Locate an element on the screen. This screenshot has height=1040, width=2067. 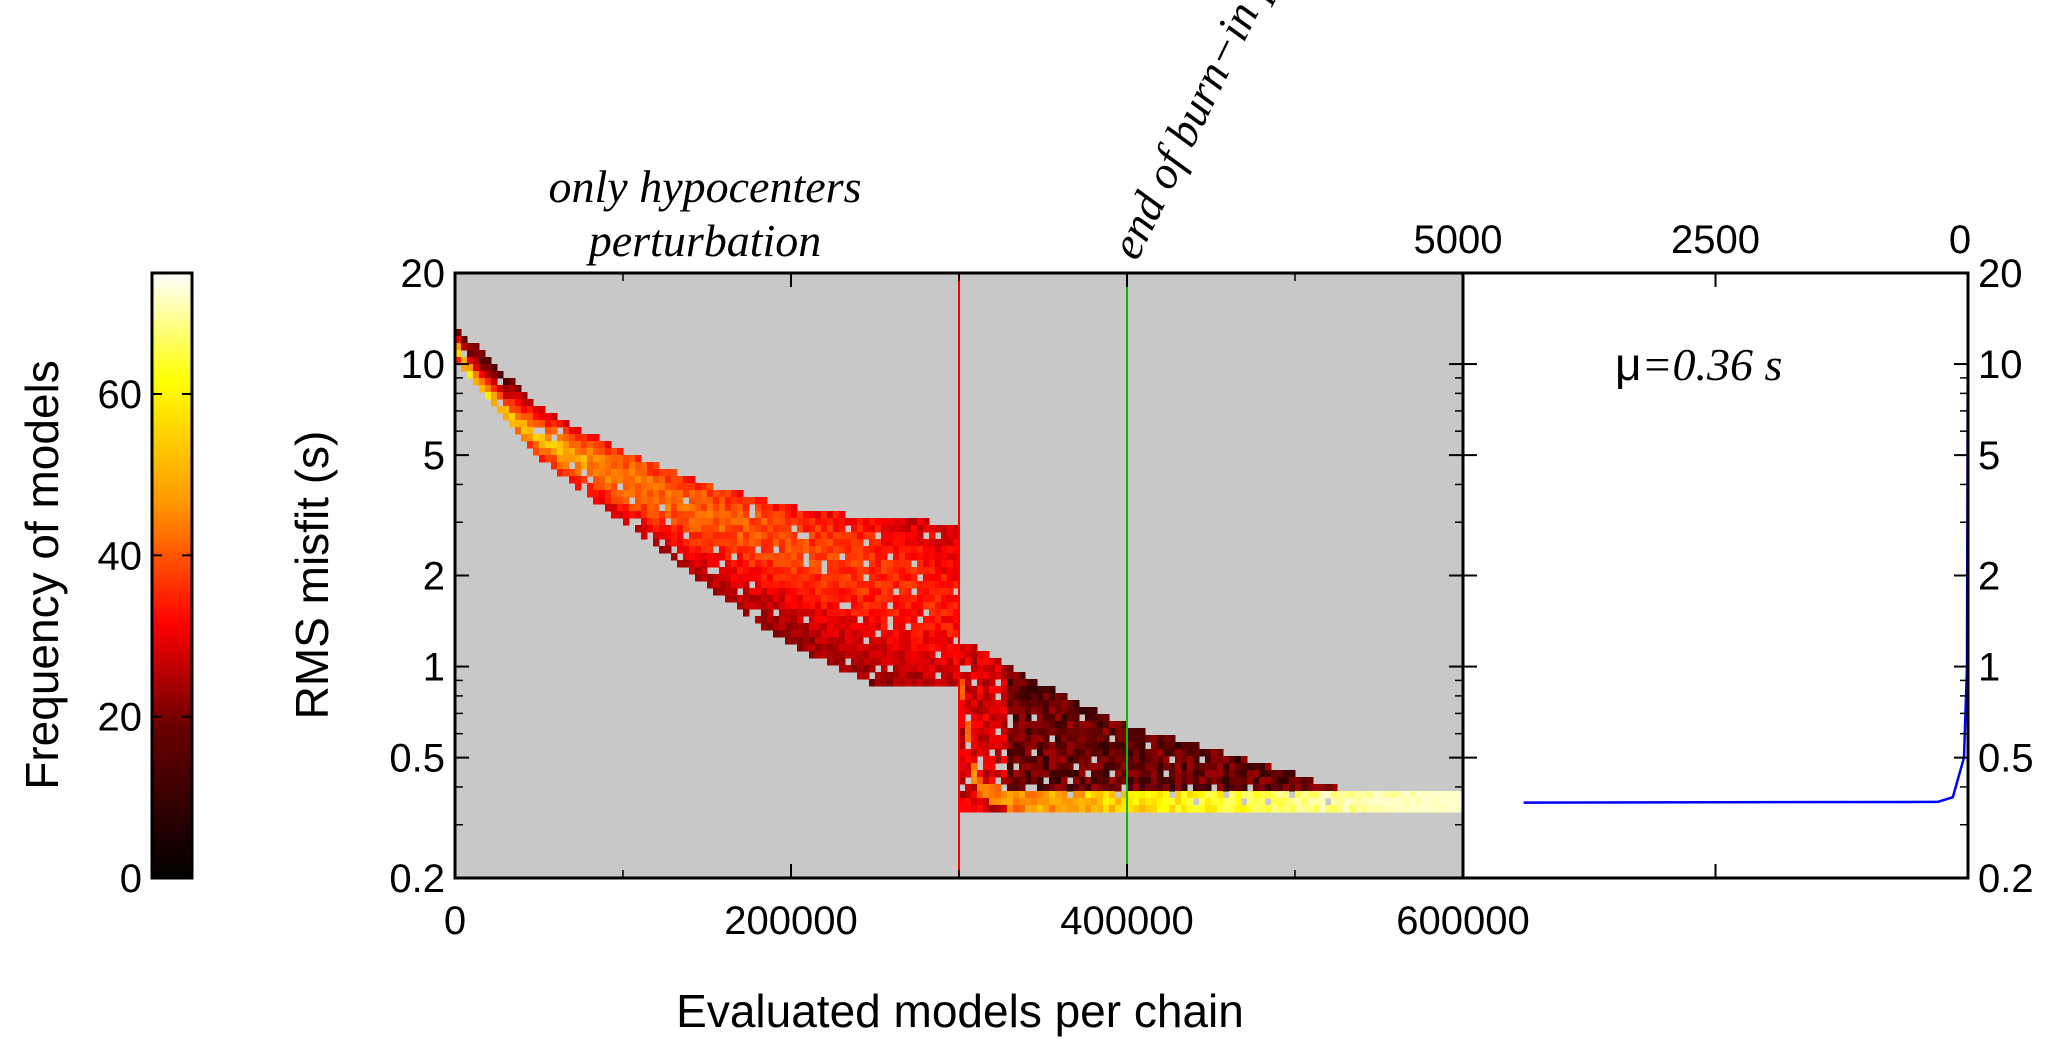
colorbar-tick-label: 20 is located at coordinates (120, 718).